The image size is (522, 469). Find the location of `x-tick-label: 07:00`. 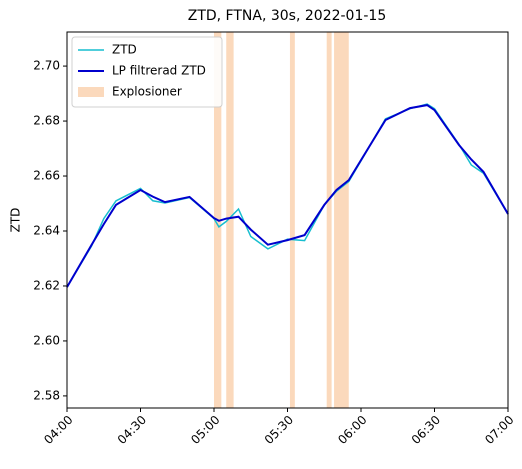

x-tick-label: 07:00 is located at coordinates (499, 430).